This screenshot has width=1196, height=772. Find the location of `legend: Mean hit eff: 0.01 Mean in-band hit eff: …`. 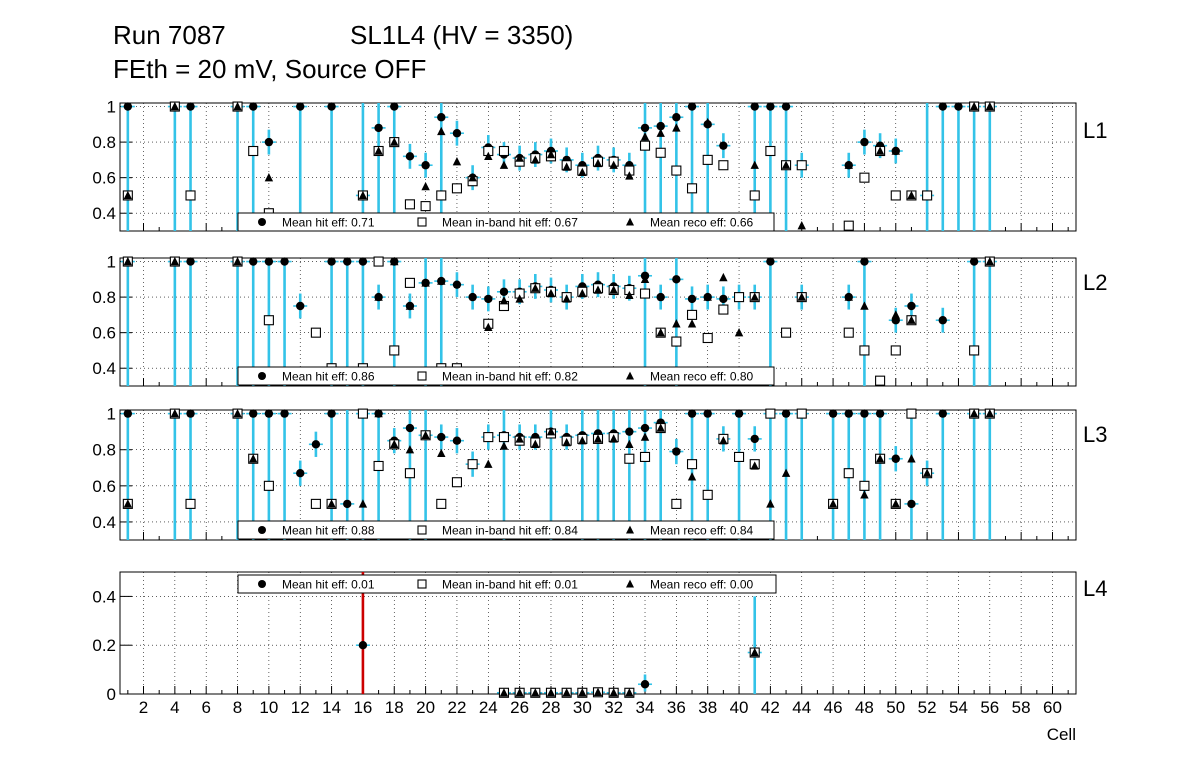

legend: Mean hit eff: 0.01 Mean in-band hit eff: … is located at coordinates (507, 584).